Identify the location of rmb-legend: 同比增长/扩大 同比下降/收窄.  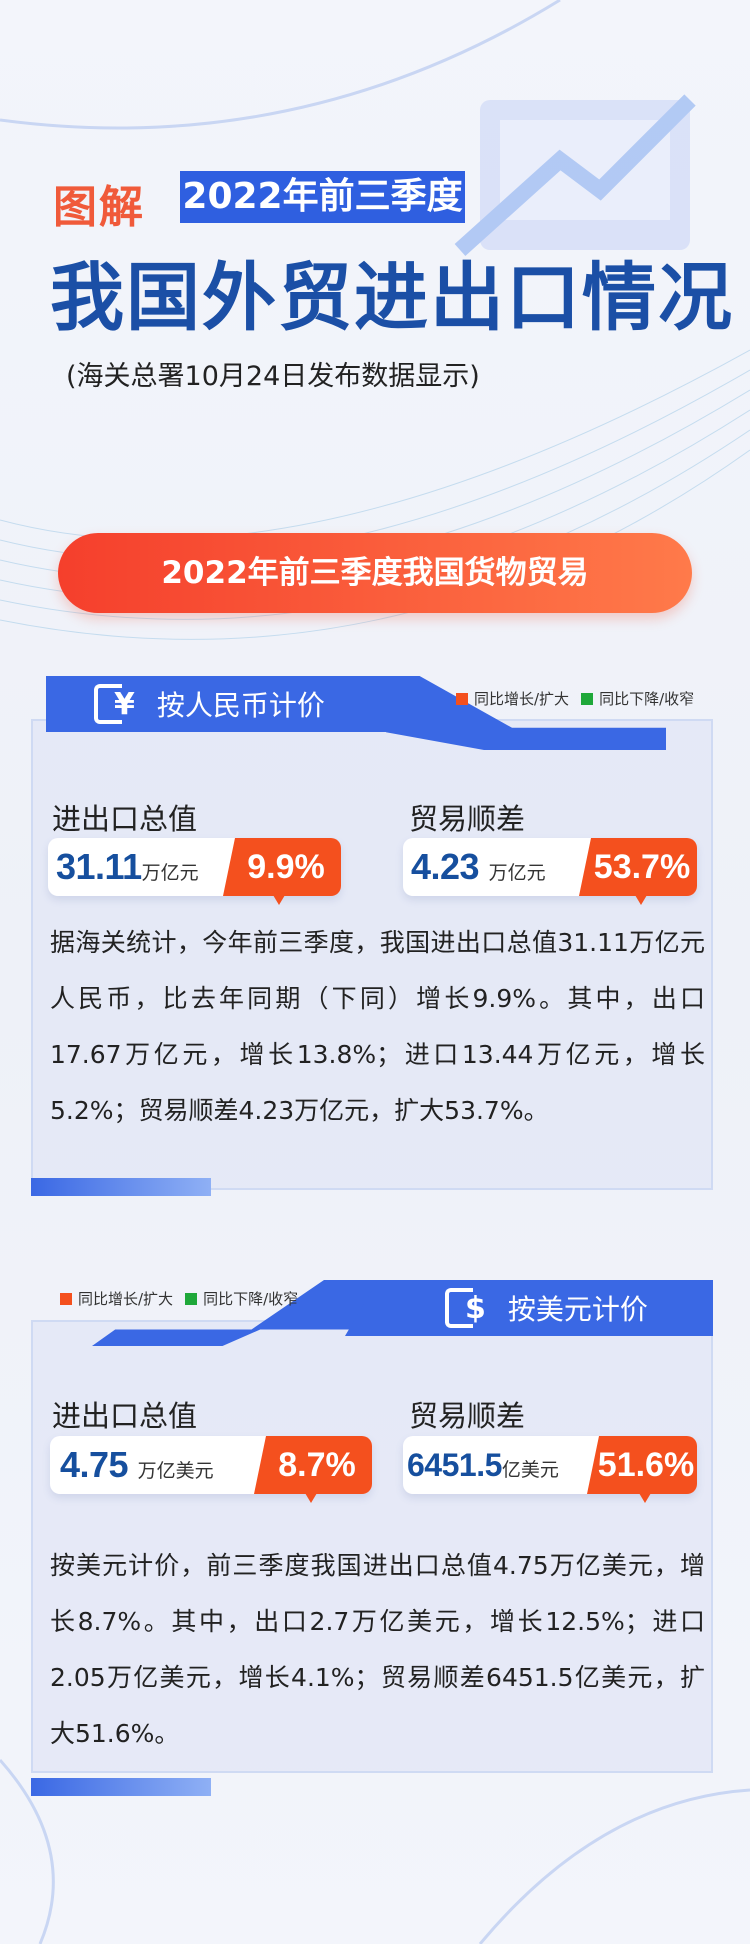
(575, 698).